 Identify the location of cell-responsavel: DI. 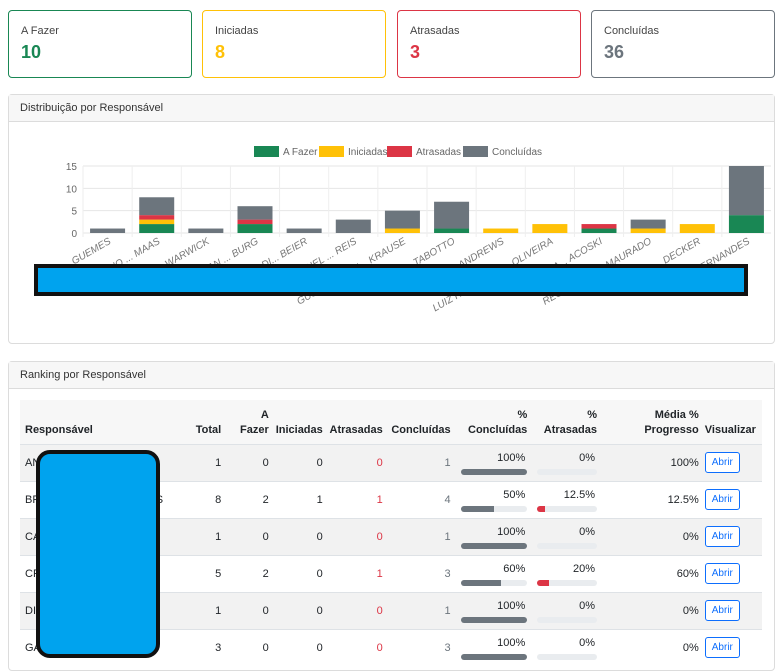
(30, 610).